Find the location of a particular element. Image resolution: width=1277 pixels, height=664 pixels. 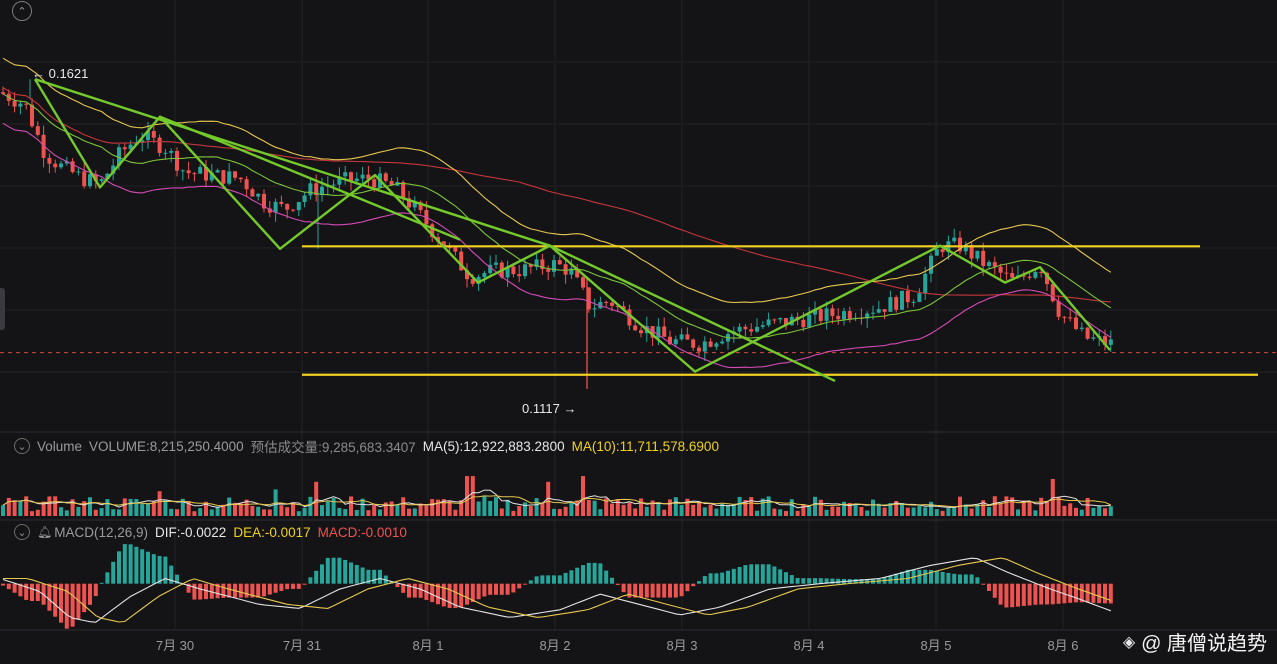

bell-icon: 🔔︎ is located at coordinates (45, 532).